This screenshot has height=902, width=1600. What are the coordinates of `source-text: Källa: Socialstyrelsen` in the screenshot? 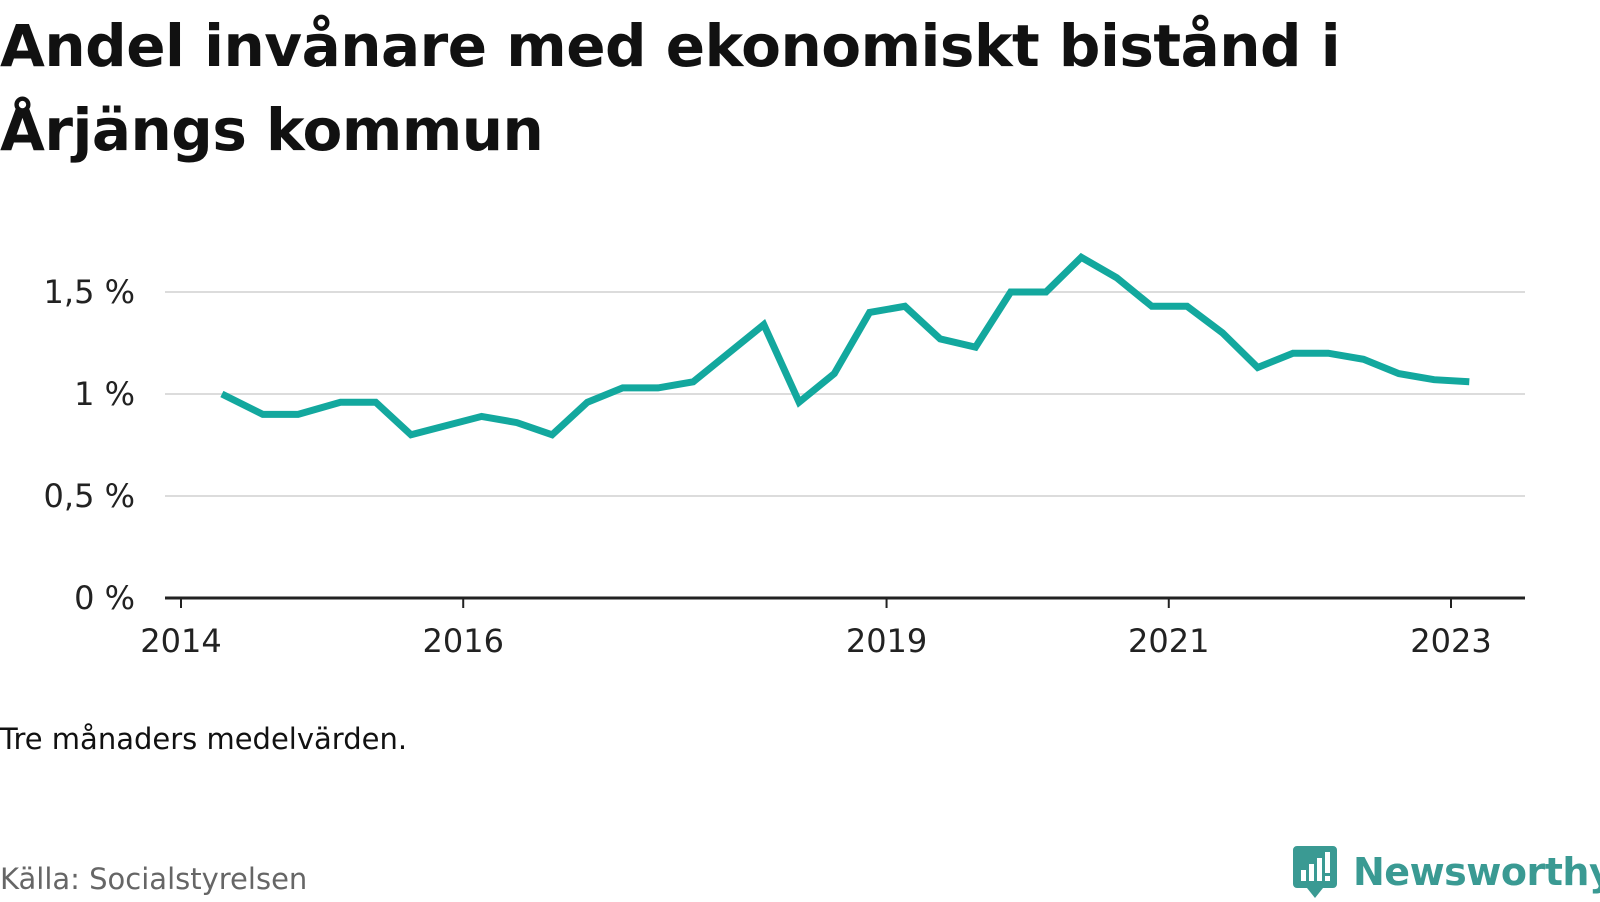 It's located at (154, 879).